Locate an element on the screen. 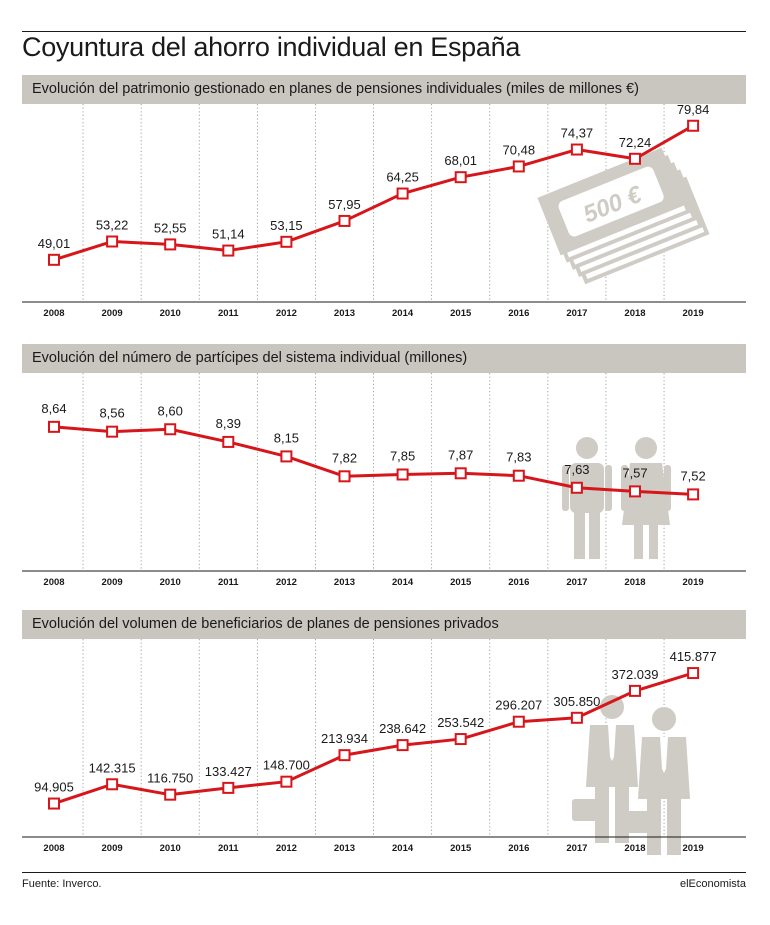 The image size is (770, 925). data-label: 142.315 is located at coordinates (112, 767).